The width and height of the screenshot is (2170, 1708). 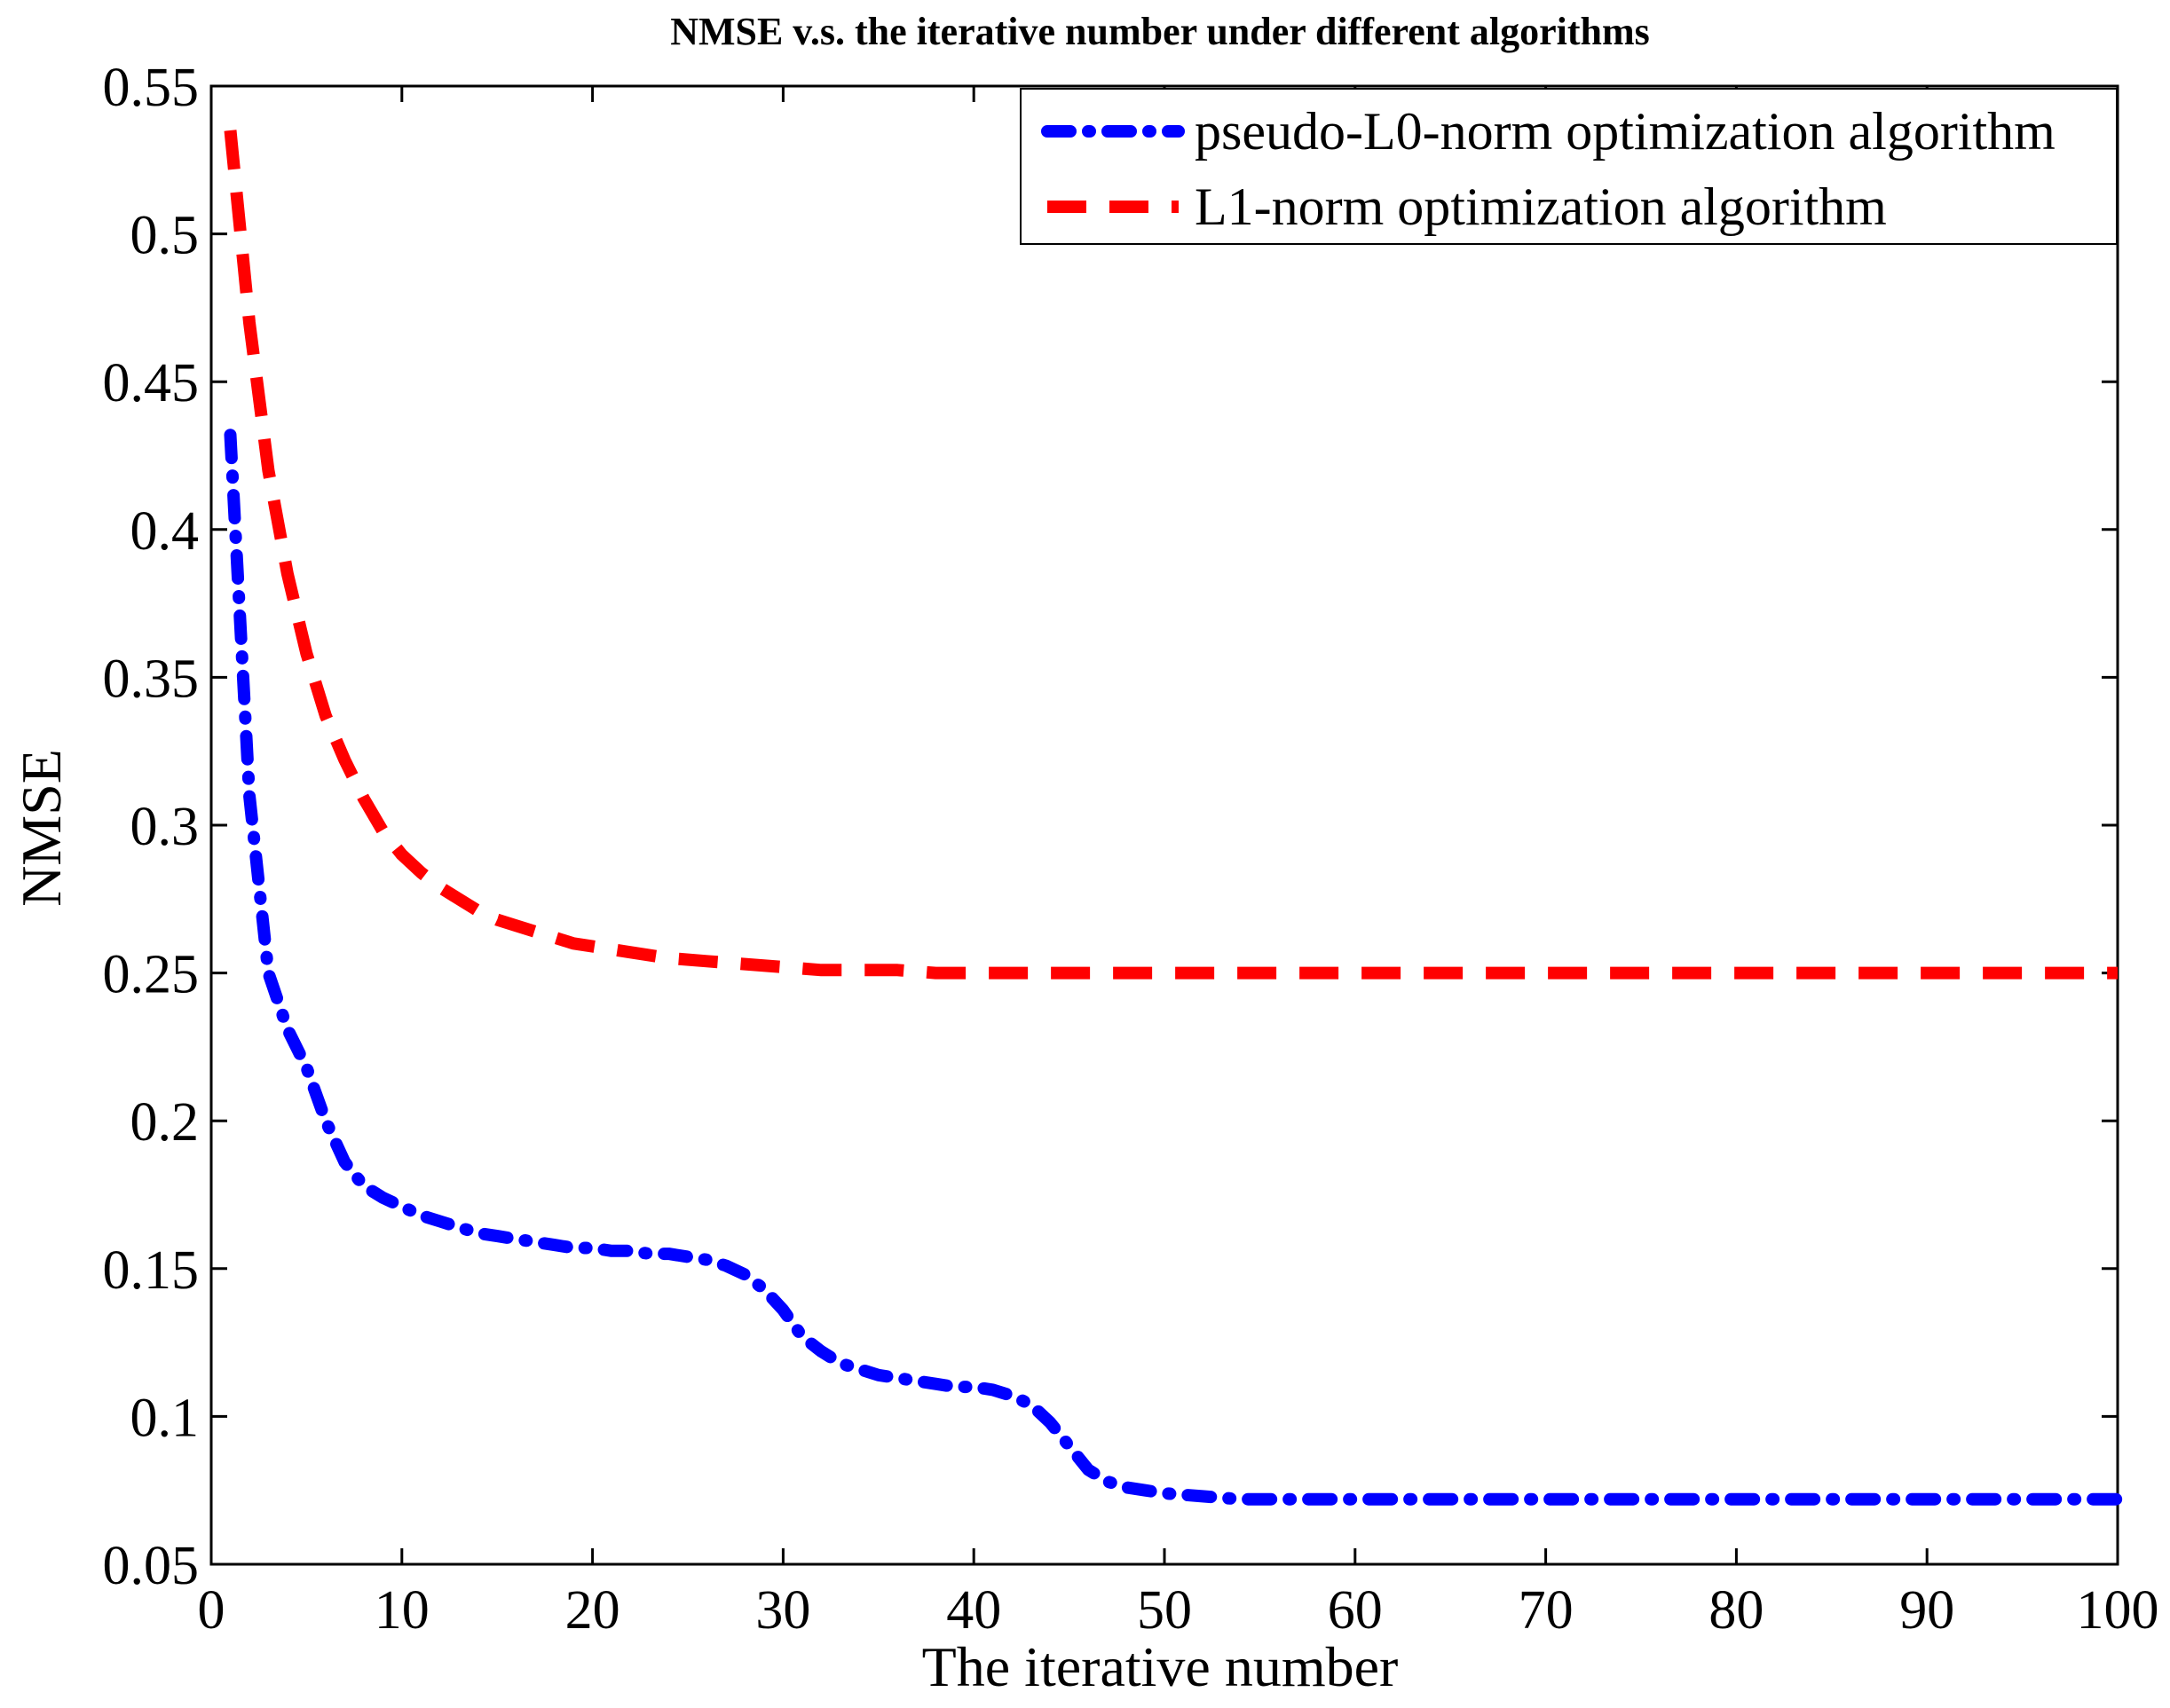 I want to click on x-tick-label-60: 60, so click(x=1355, y=1610).